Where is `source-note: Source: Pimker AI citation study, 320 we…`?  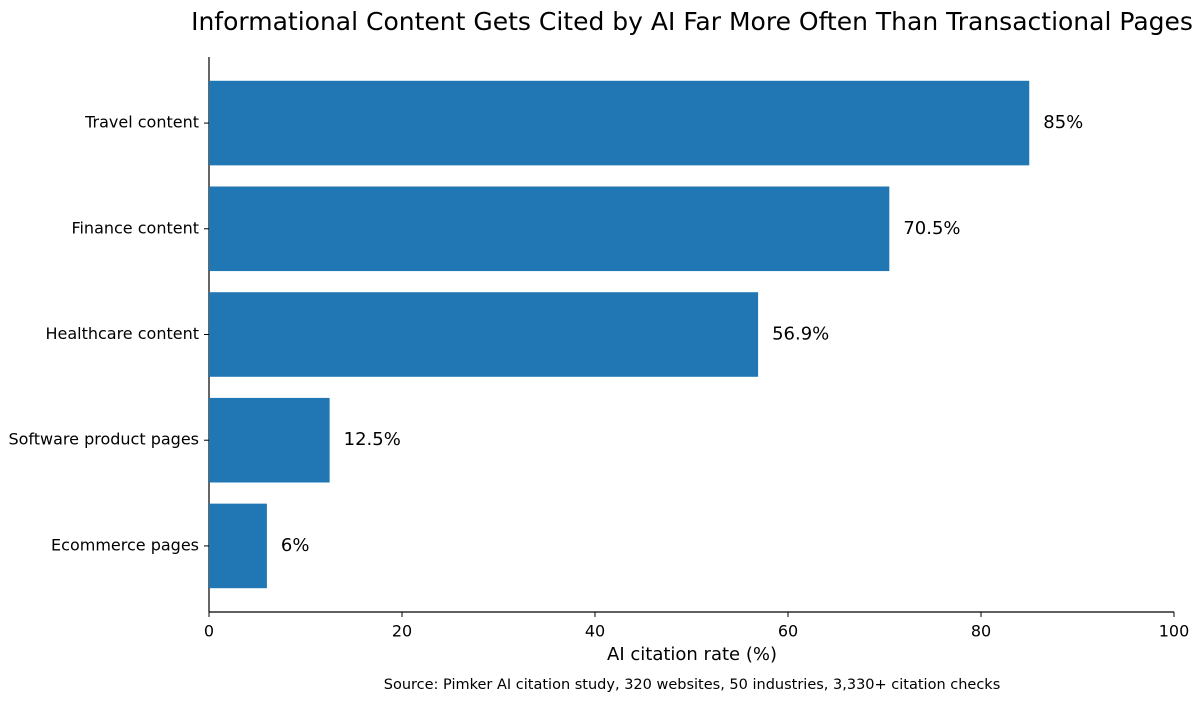
source-note: Source: Pimker AI citation study, 320 we… is located at coordinates (692, 685).